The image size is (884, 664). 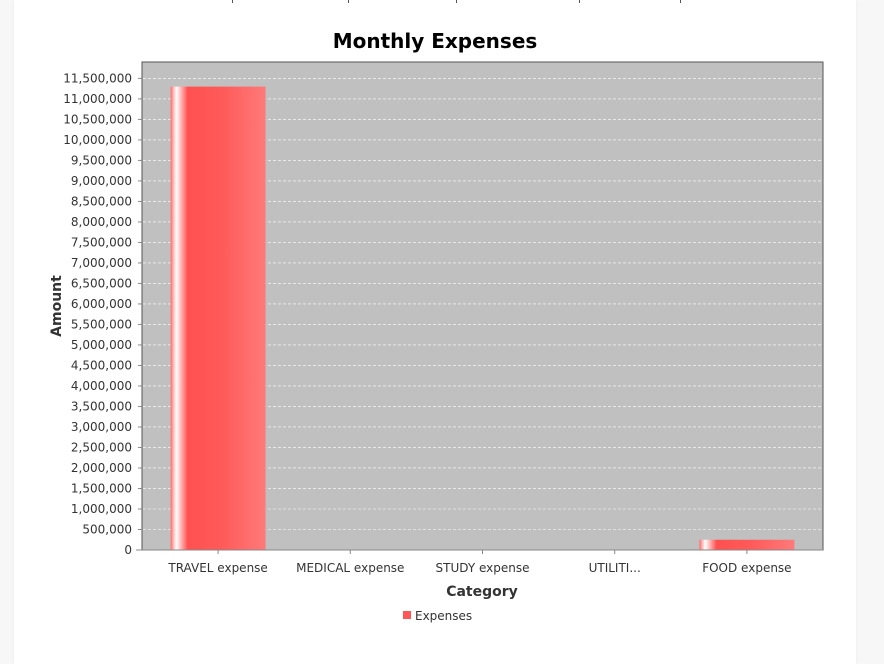 I want to click on y-tick-label: 2,500,000, so click(x=101, y=447).